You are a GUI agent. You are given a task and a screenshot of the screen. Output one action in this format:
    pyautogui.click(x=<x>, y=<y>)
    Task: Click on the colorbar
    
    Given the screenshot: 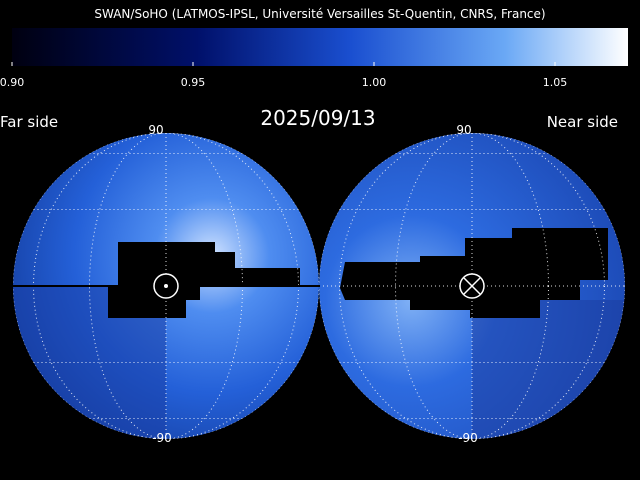 What is the action you would take?
    pyautogui.click(x=320, y=47)
    